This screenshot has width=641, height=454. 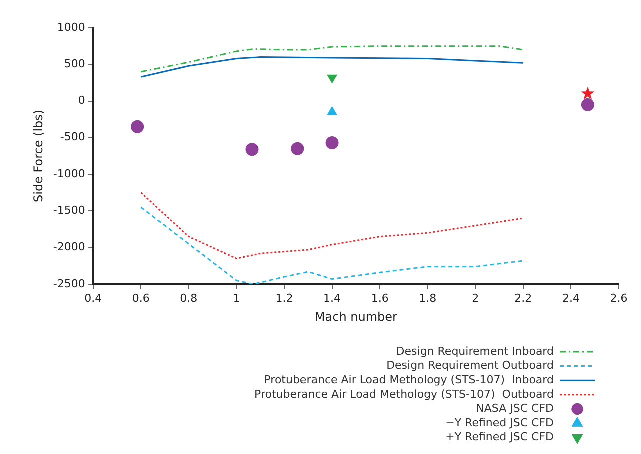 What do you see at coordinates (75, 63) in the screenshot?
I see `y-tick-label: 500` at bounding box center [75, 63].